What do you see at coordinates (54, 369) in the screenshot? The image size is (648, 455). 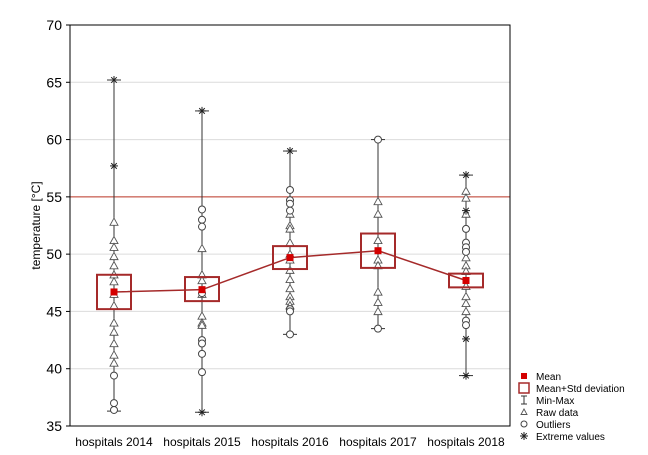 I see `y-tick-label: 40` at bounding box center [54, 369].